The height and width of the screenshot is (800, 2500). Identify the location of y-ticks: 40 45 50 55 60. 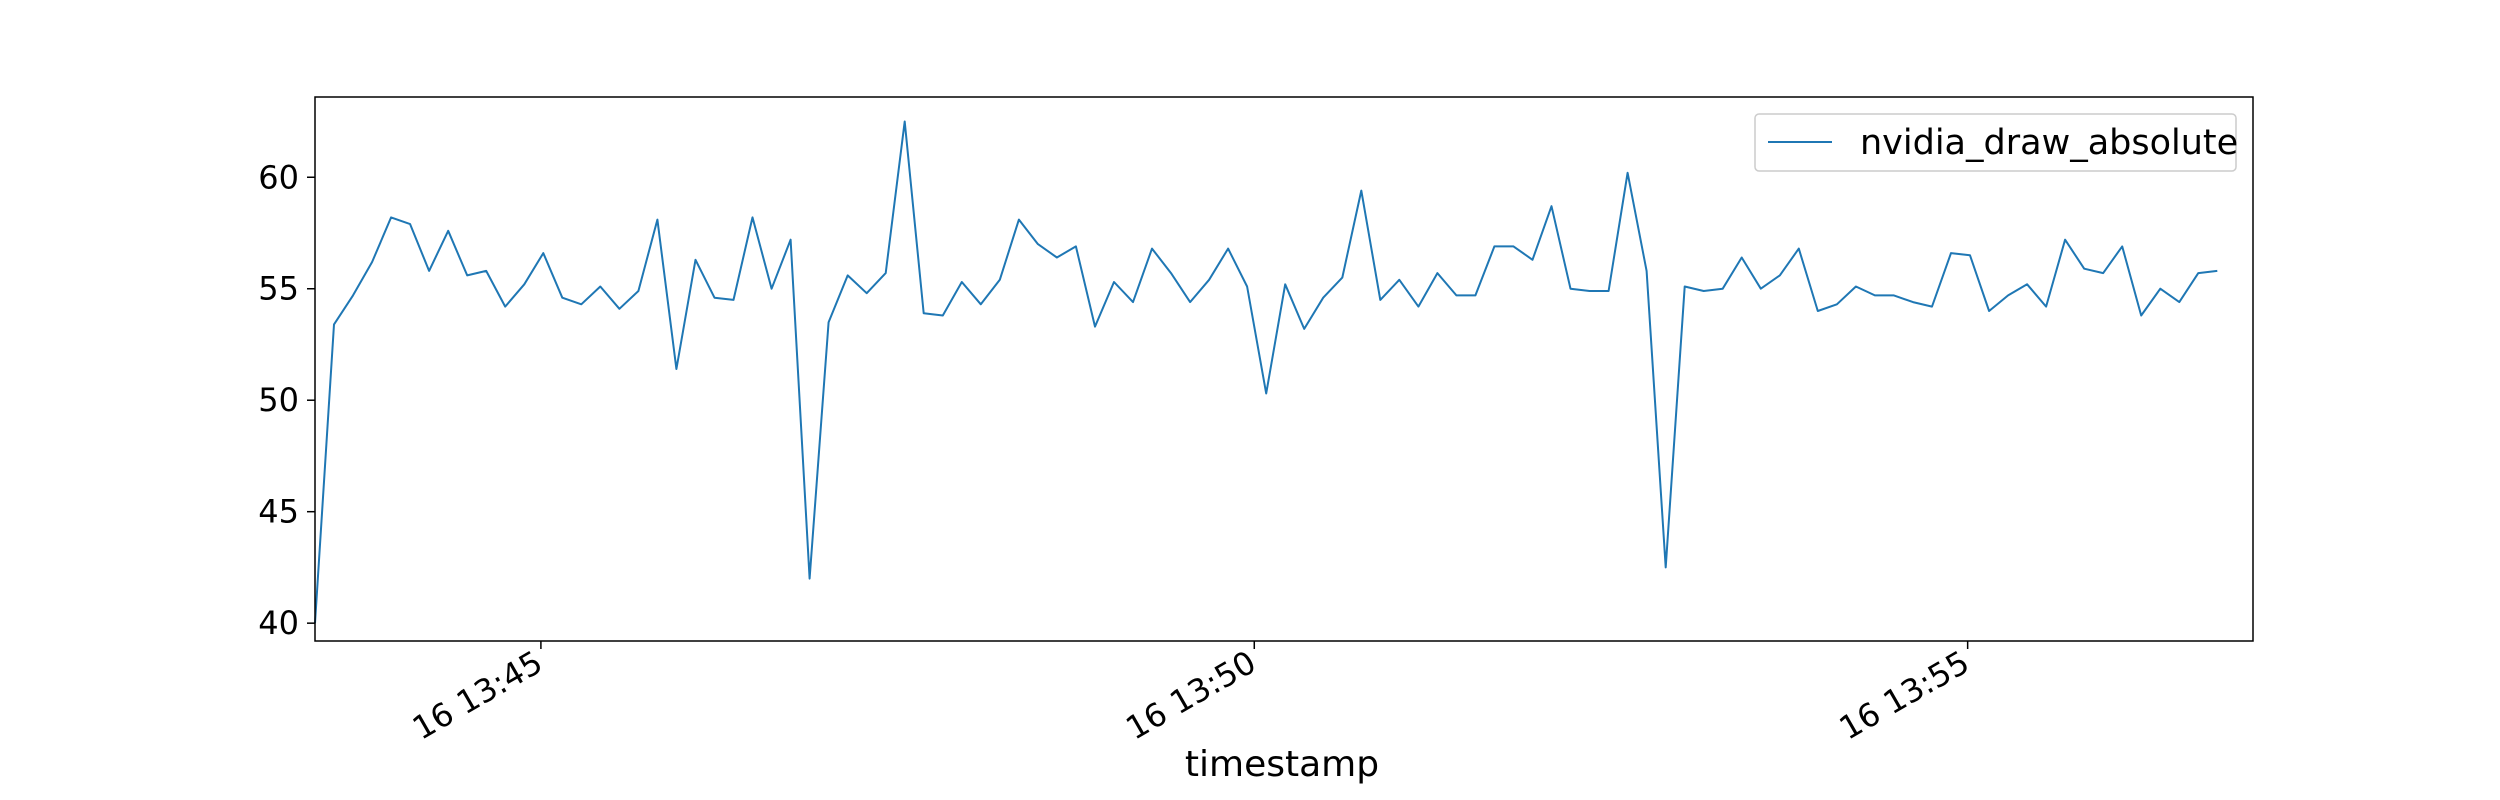
(286, 400).